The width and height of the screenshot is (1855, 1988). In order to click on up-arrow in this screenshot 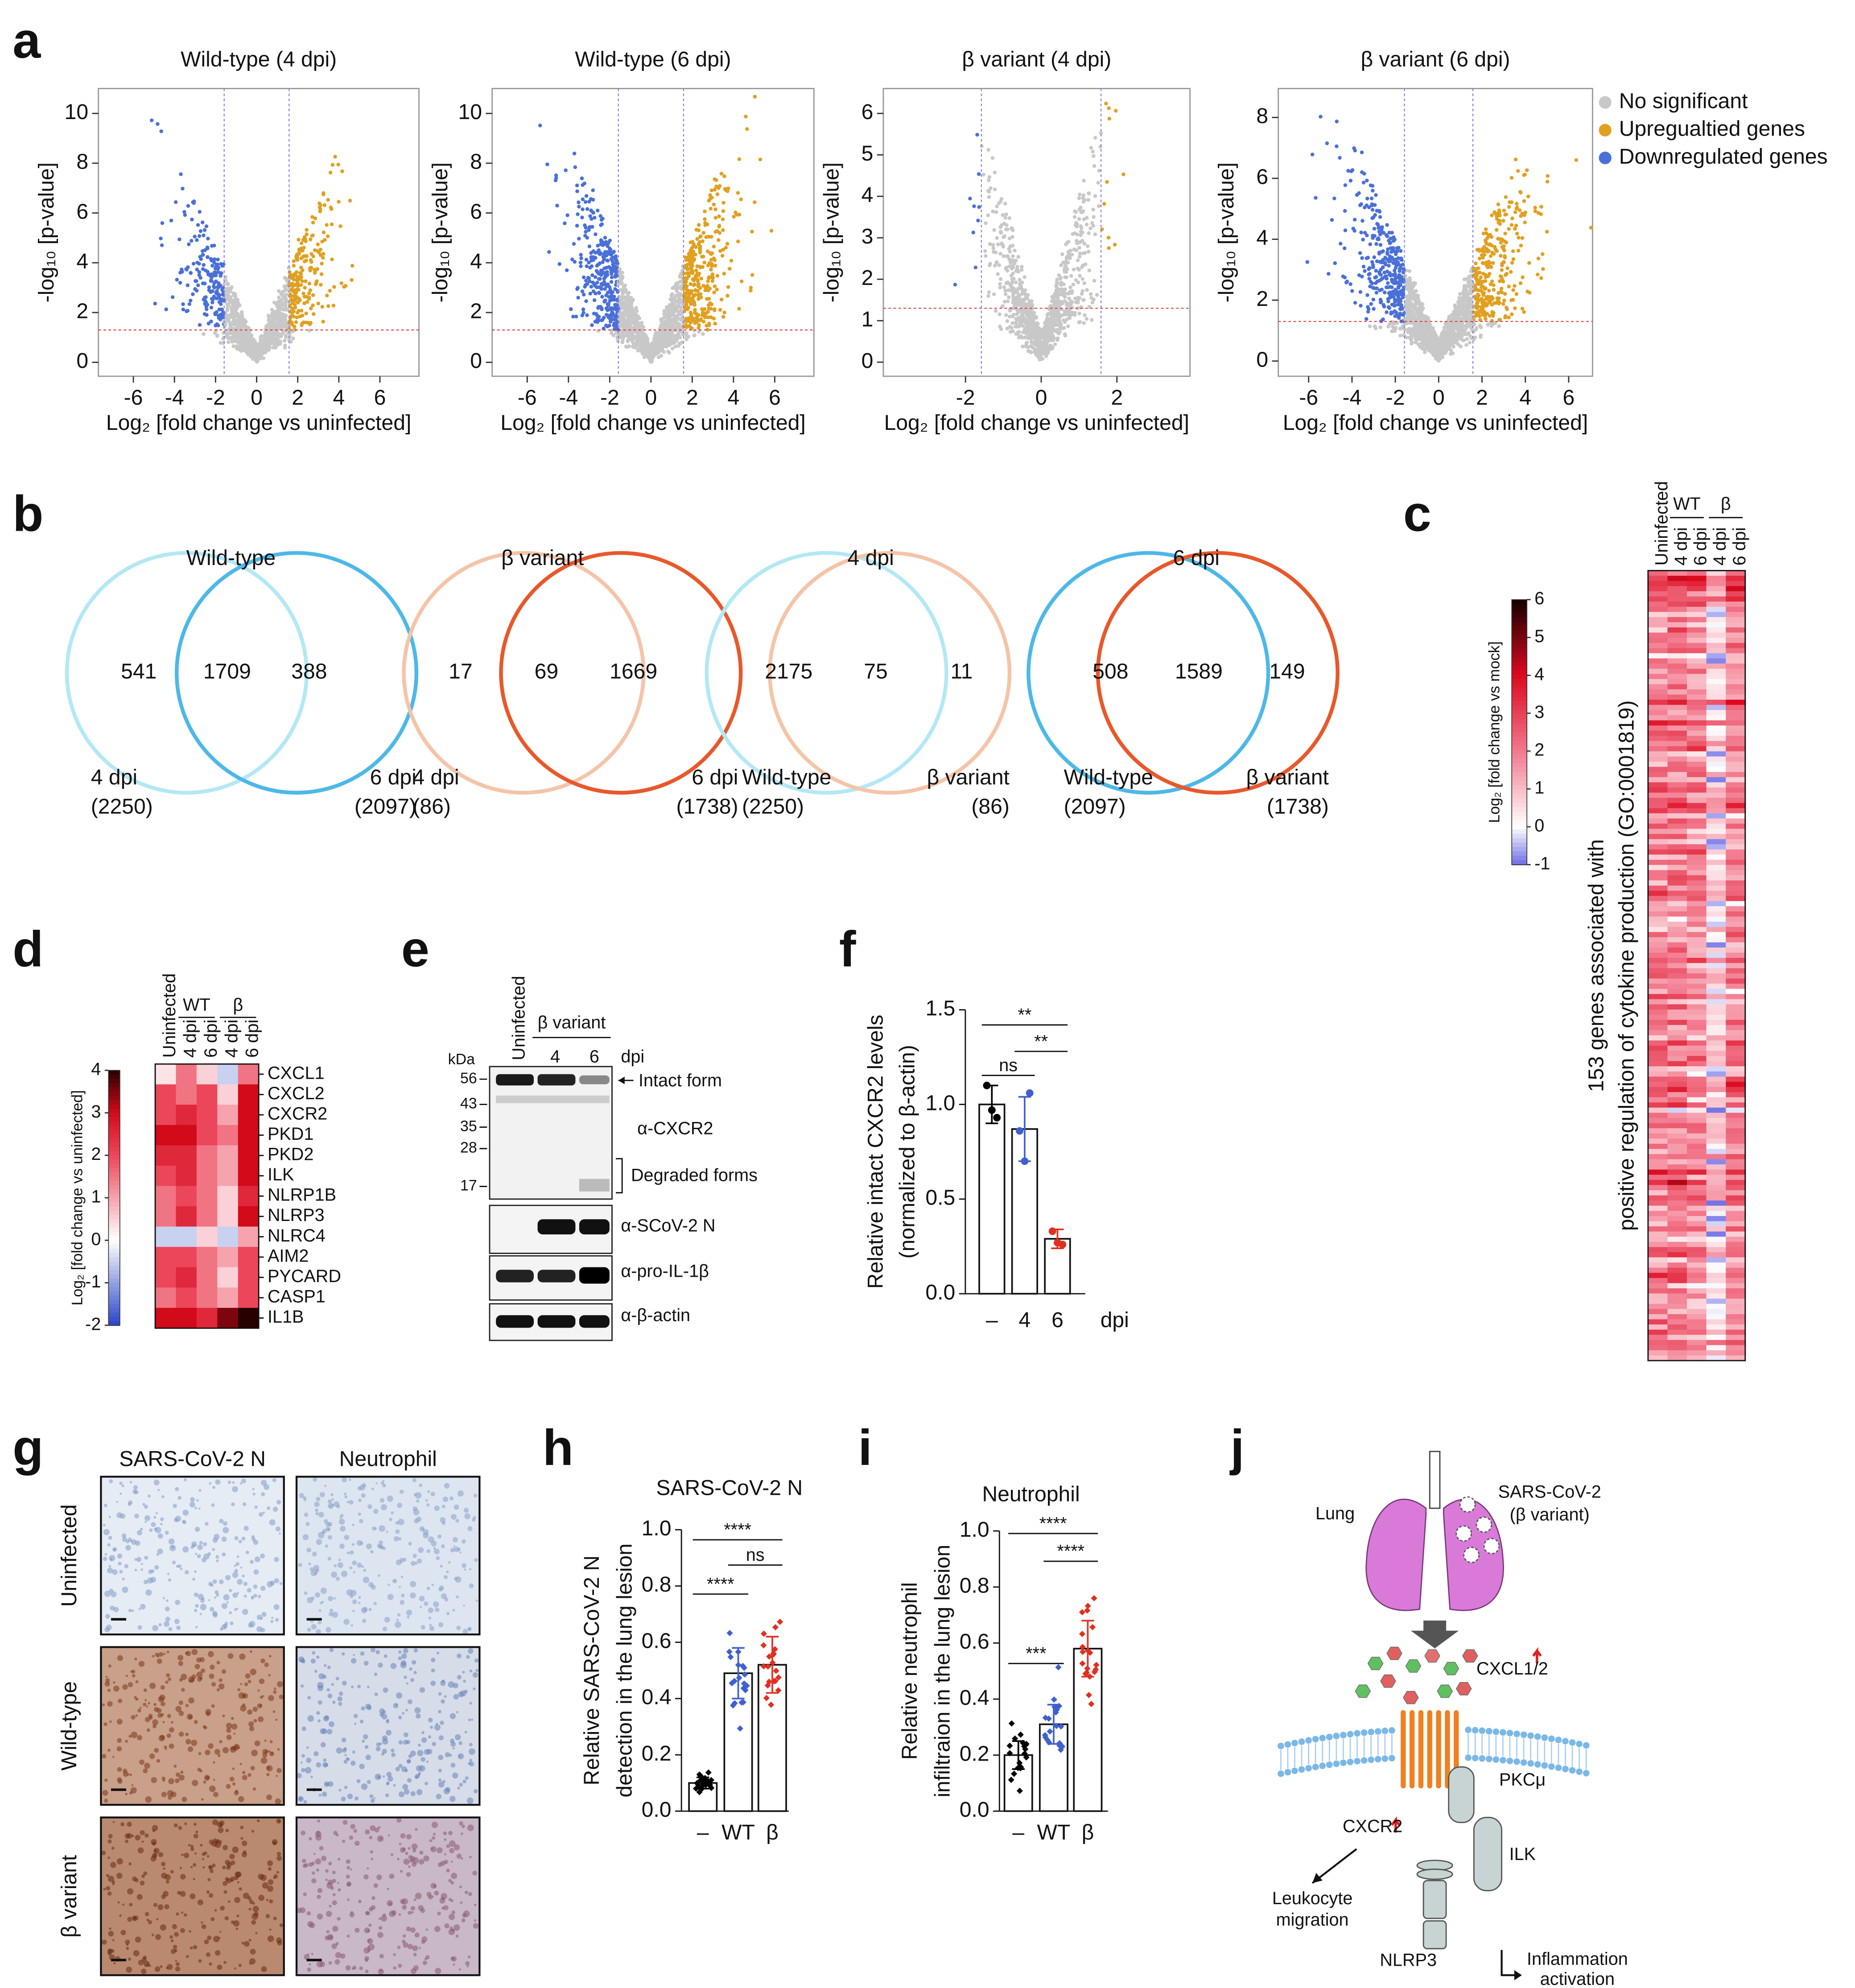, I will do `click(1537, 1655)`.